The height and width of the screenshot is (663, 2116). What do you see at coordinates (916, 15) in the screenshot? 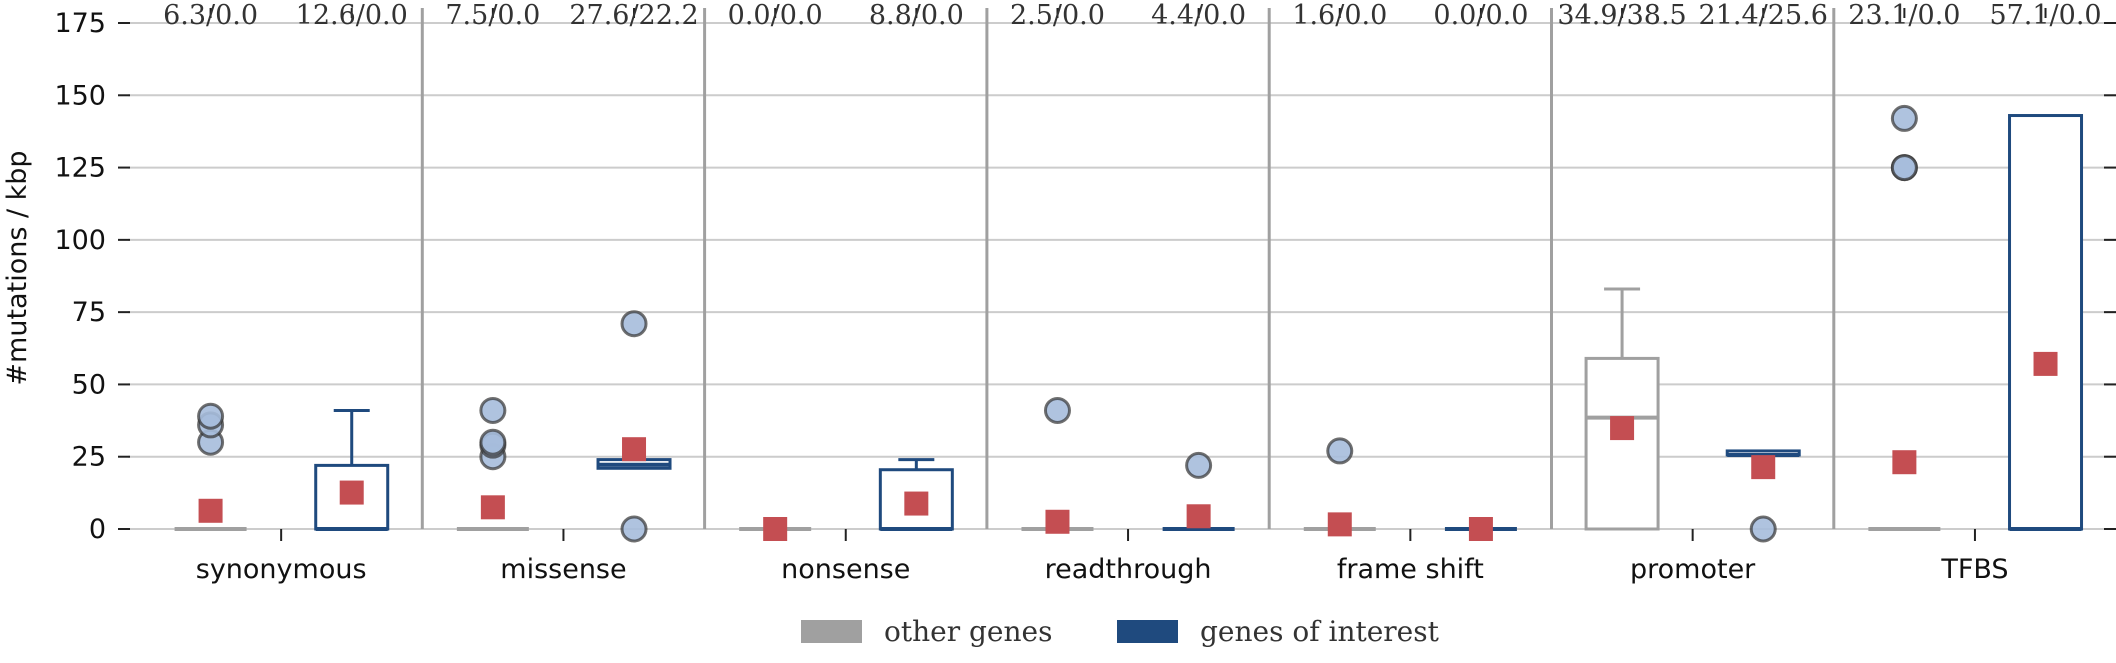
I see `top-label: 8.8/0.0` at bounding box center [916, 15].